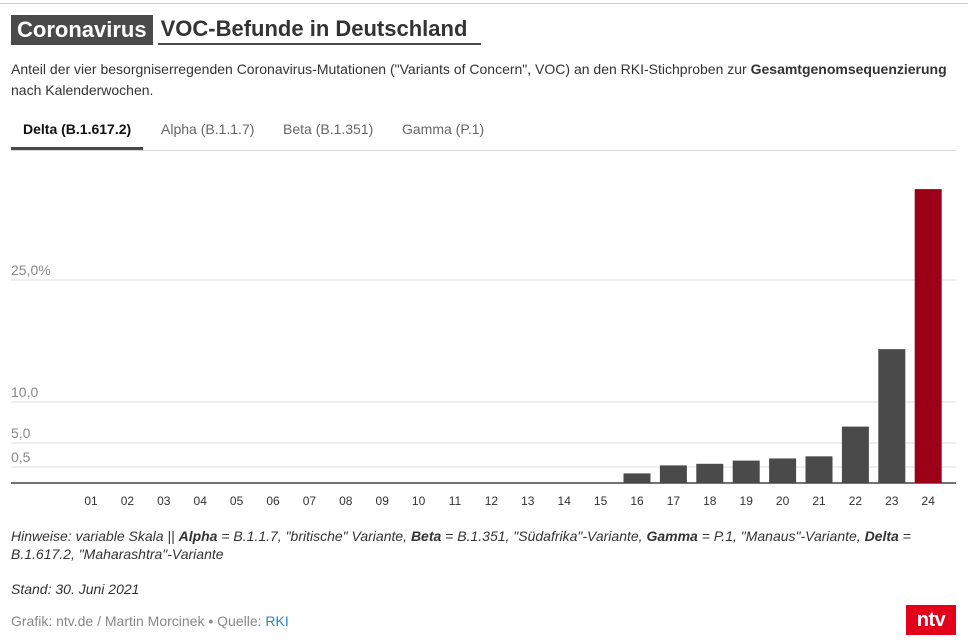 This screenshot has width=968, height=642. What do you see at coordinates (455, 501) in the screenshot?
I see `x-tick-label: 11` at bounding box center [455, 501].